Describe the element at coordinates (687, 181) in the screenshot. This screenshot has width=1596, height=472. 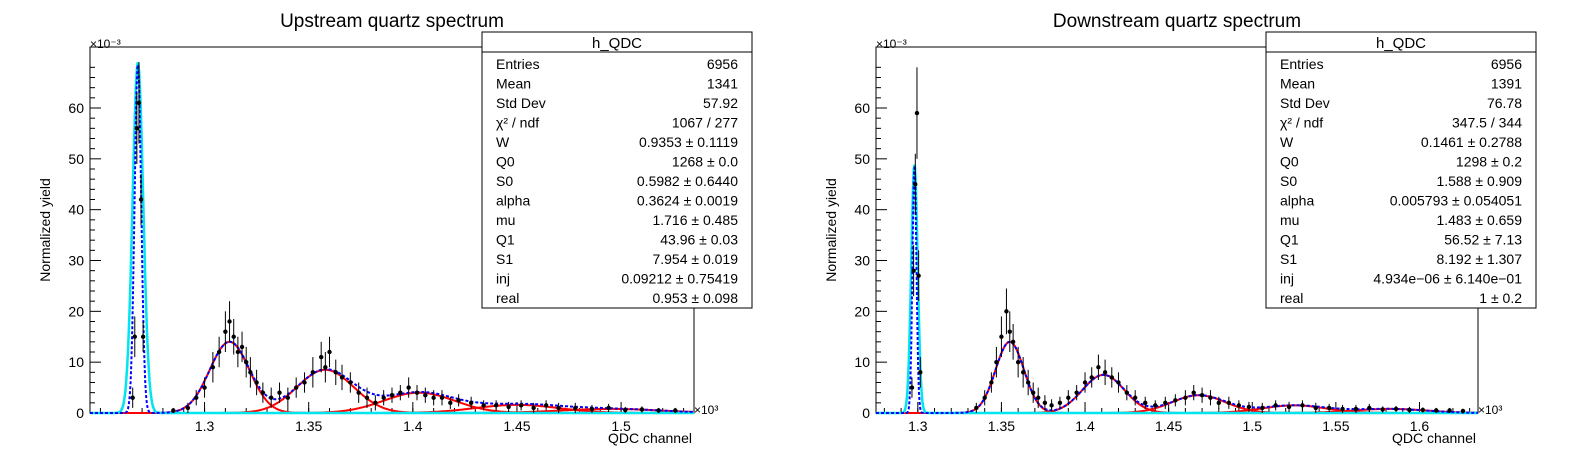
I see `stats-row-value: 0.5982 ± 0.6440` at that location.